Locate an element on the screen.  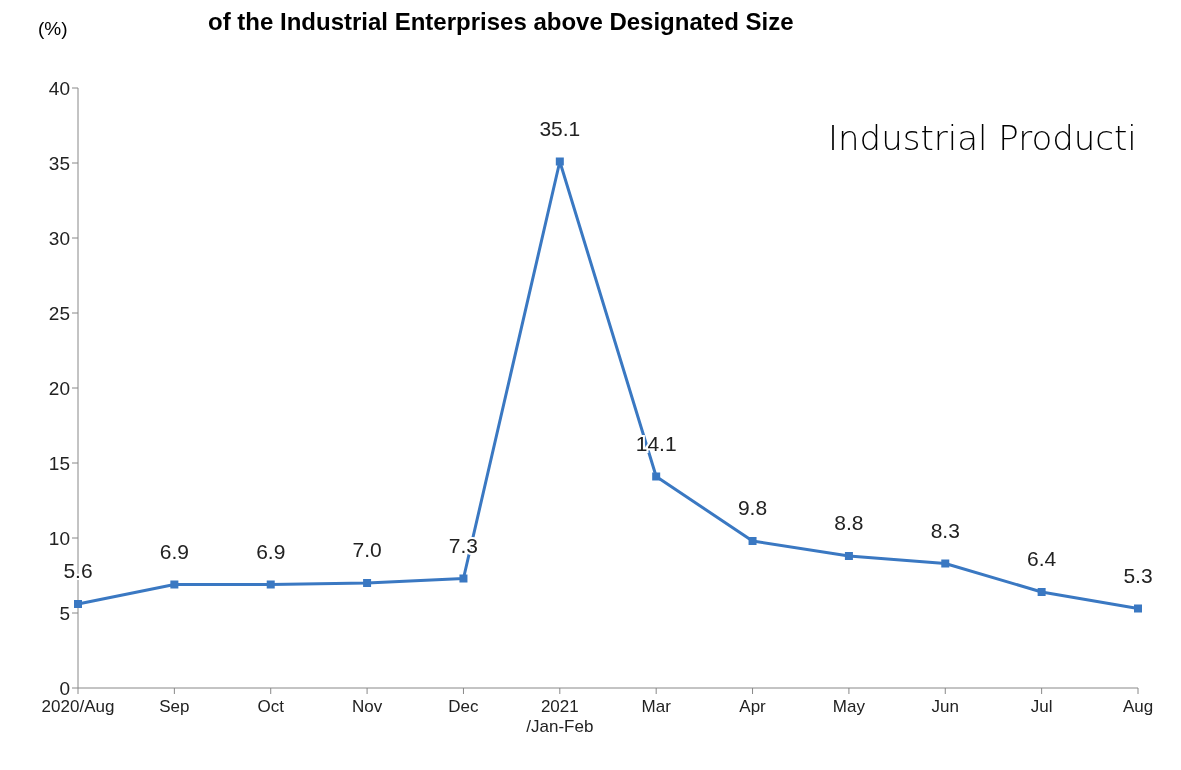
x-tick-label: Dec is located at coordinates (464, 706).